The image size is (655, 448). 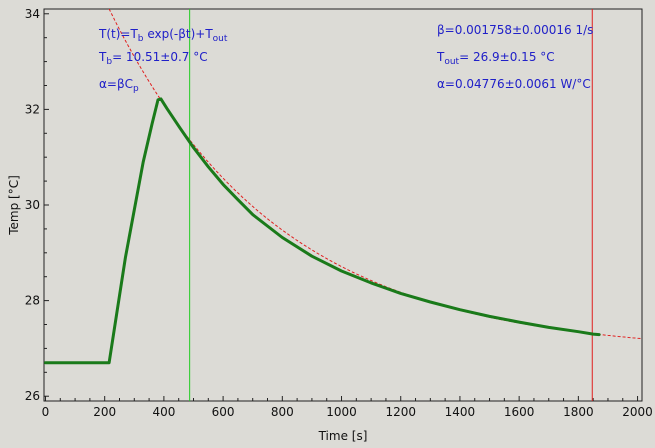 I want to click on x-tick-label: 1200, so click(x=400, y=412).